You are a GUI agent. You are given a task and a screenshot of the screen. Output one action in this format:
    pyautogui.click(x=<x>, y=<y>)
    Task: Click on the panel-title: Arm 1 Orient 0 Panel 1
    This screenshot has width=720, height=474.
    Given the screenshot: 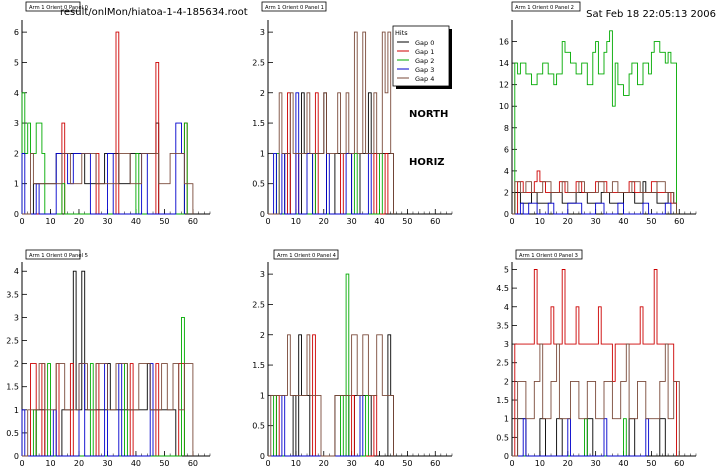 What is the action you would take?
    pyautogui.click(x=294, y=8)
    